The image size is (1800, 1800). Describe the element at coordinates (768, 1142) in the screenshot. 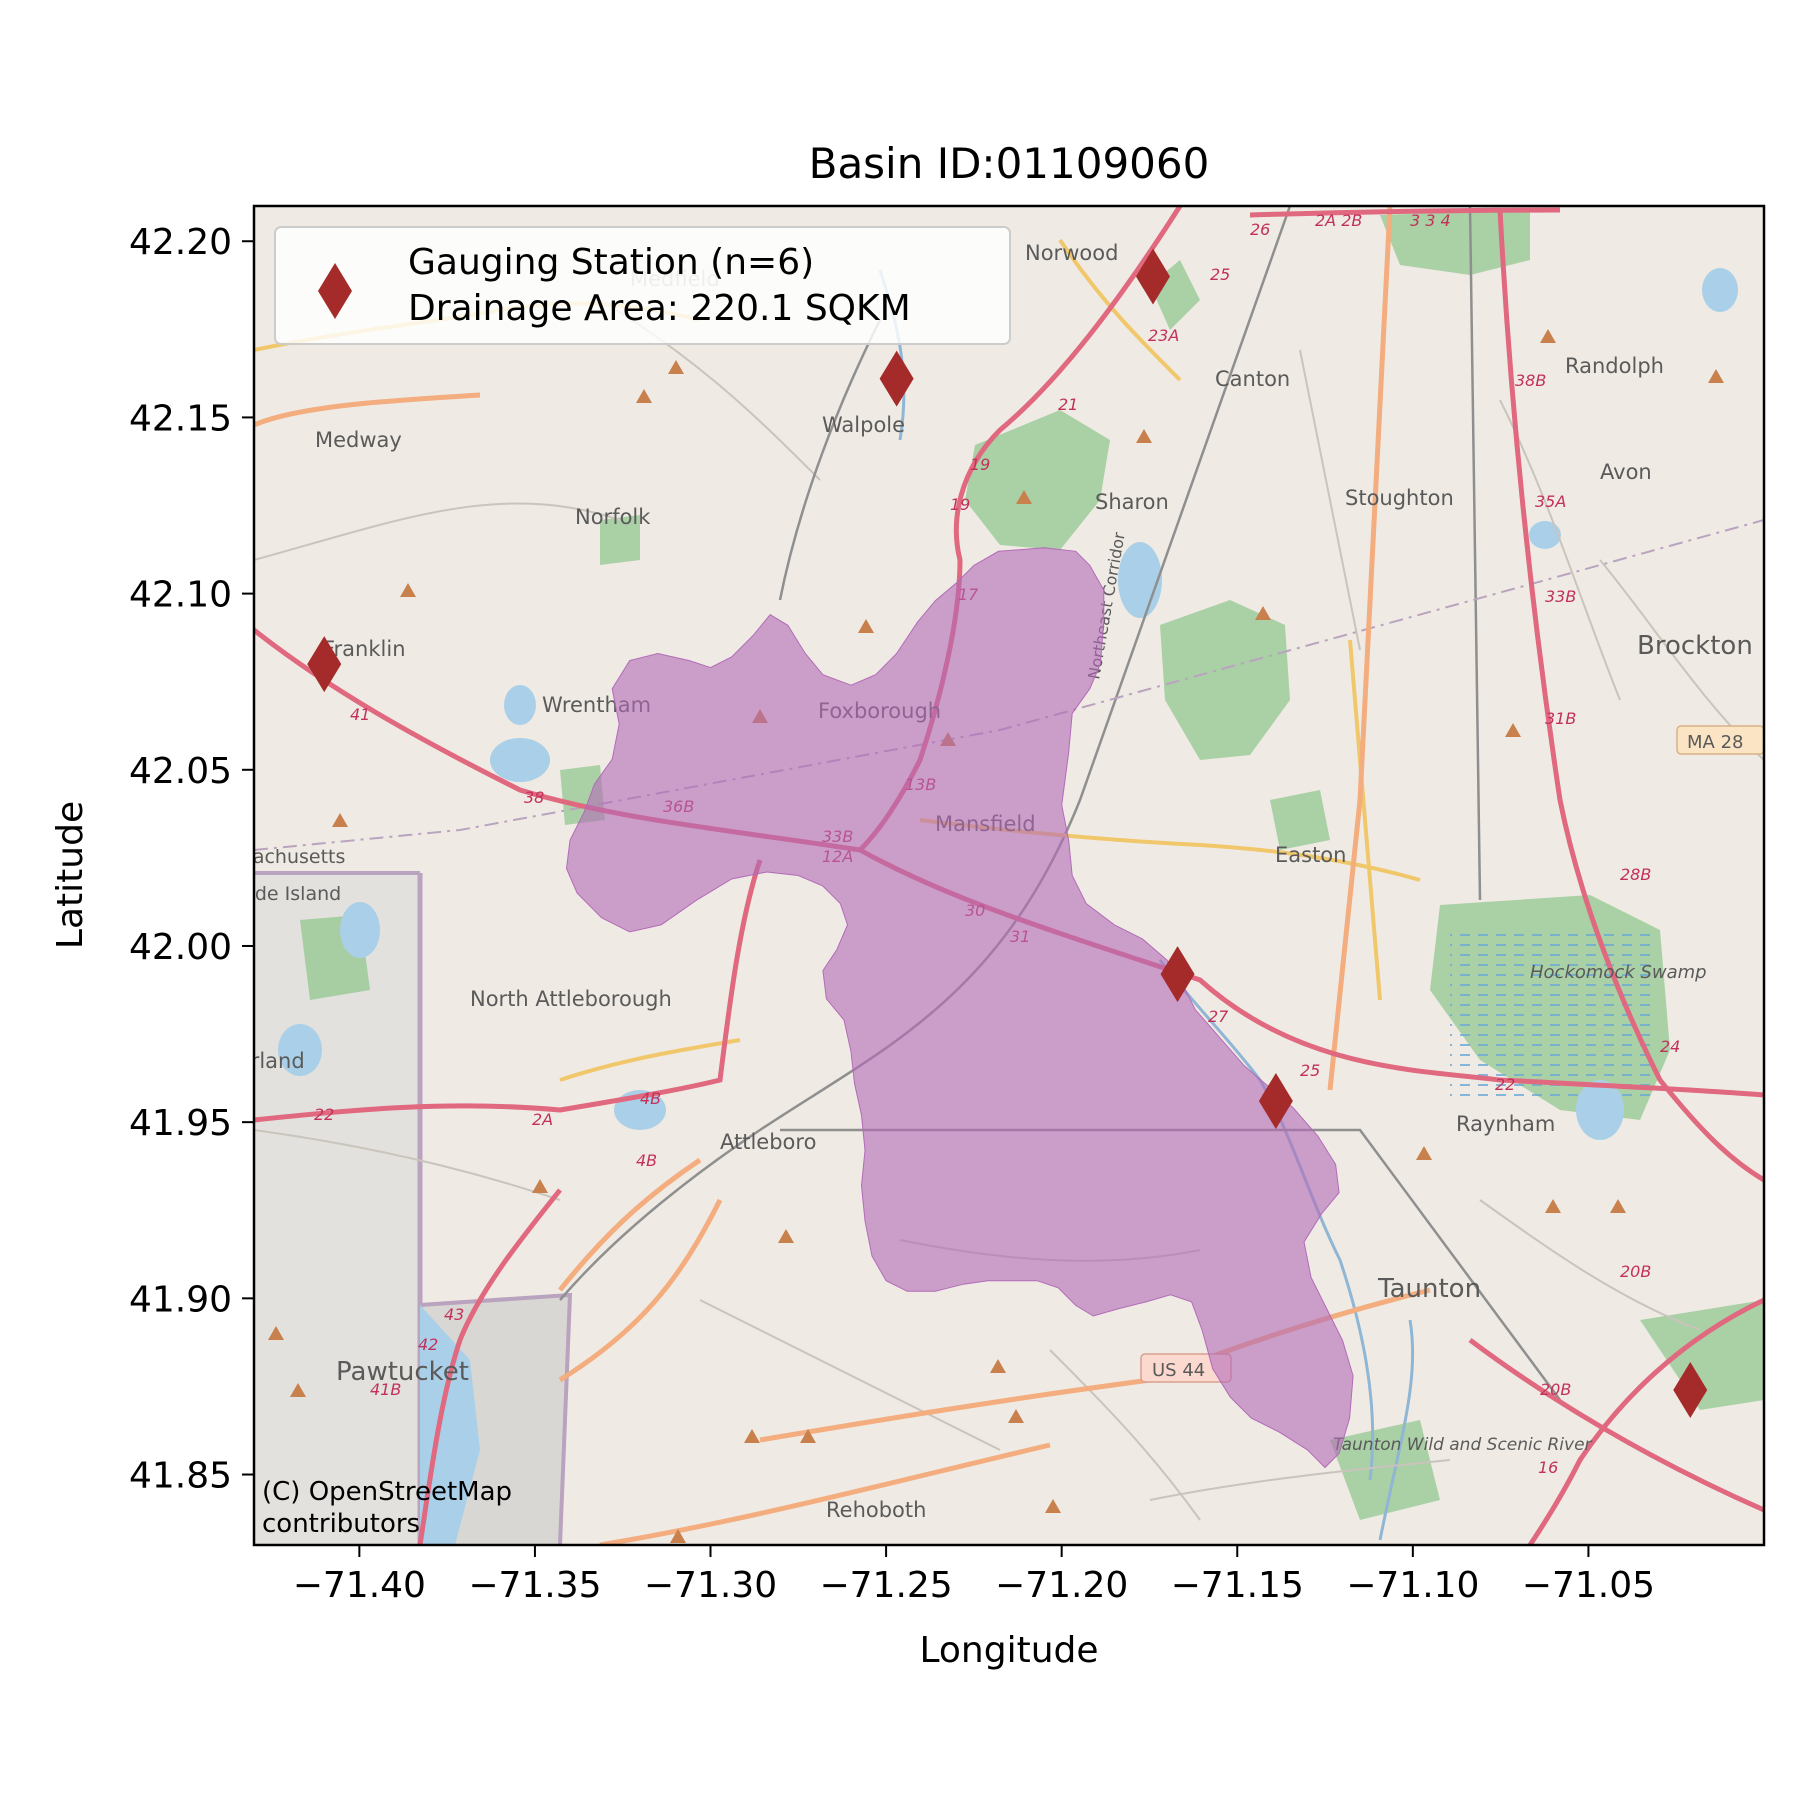

I see `map-label-attleboro: Attleboro` at that location.